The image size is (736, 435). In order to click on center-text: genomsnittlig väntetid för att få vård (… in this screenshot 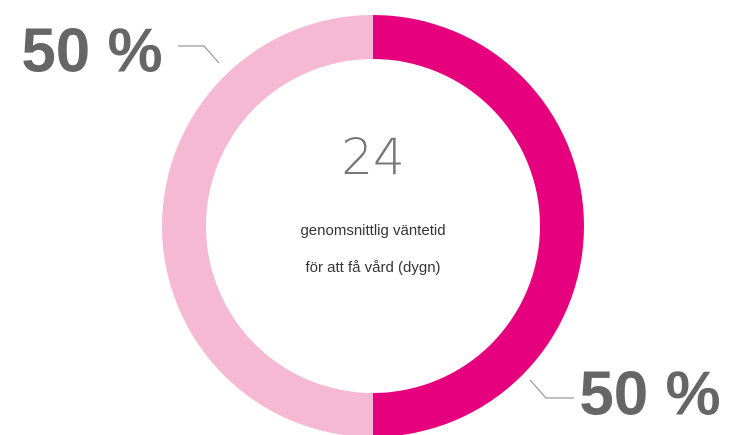, I will do `click(373, 249)`.